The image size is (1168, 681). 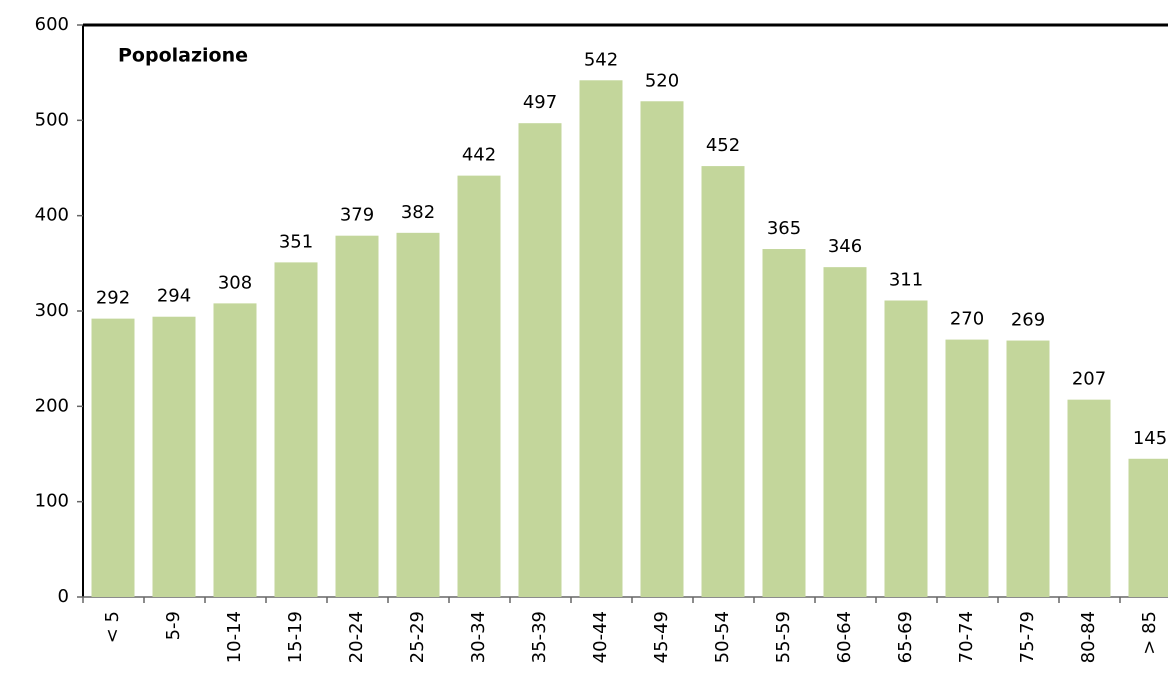 I want to click on x-tick-label: 60-64, so click(x=844, y=637).